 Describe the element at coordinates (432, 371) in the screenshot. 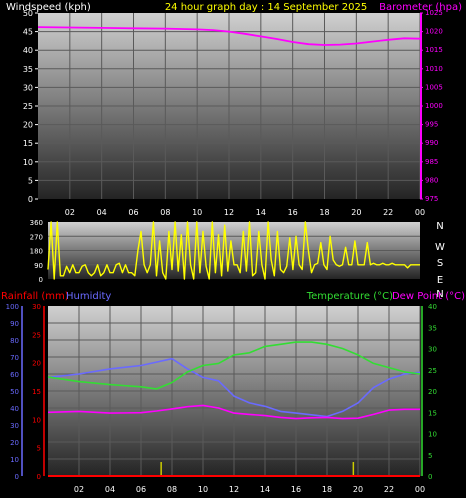

I see `temperature-tick-label: 25` at that location.